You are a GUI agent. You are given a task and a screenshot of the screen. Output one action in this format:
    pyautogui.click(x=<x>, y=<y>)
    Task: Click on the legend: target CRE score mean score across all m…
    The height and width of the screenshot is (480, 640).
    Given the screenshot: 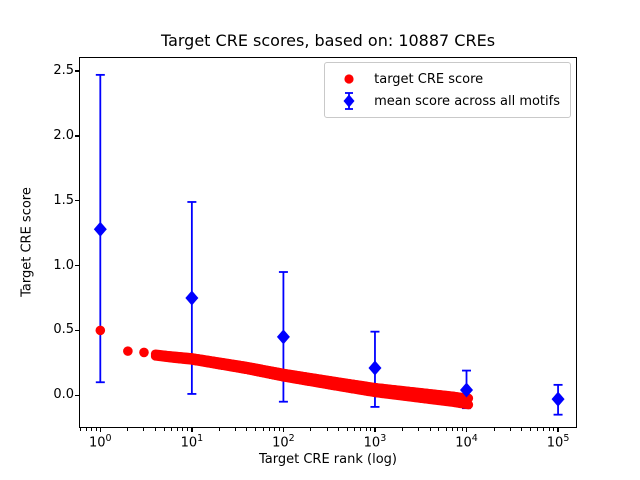 What is the action you would take?
    pyautogui.click(x=447, y=90)
    